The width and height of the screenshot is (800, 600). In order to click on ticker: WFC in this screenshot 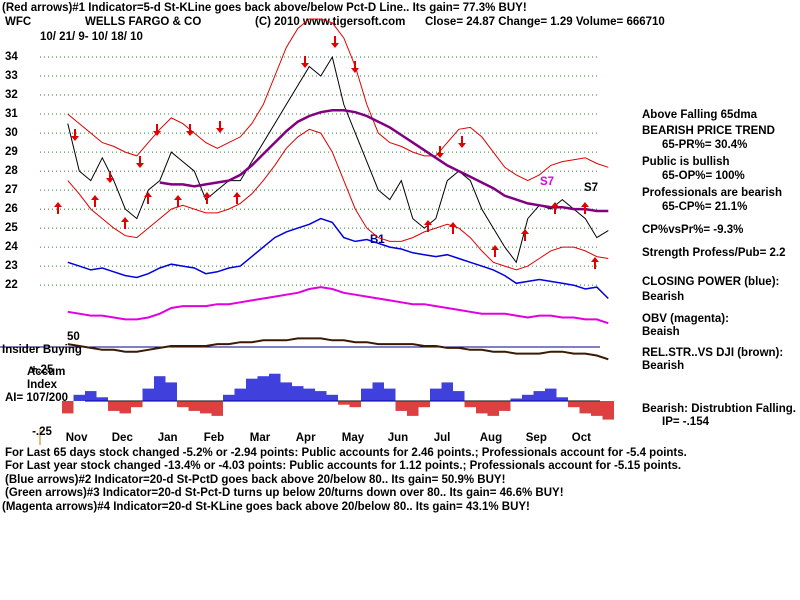, I will do `click(18, 22)`.